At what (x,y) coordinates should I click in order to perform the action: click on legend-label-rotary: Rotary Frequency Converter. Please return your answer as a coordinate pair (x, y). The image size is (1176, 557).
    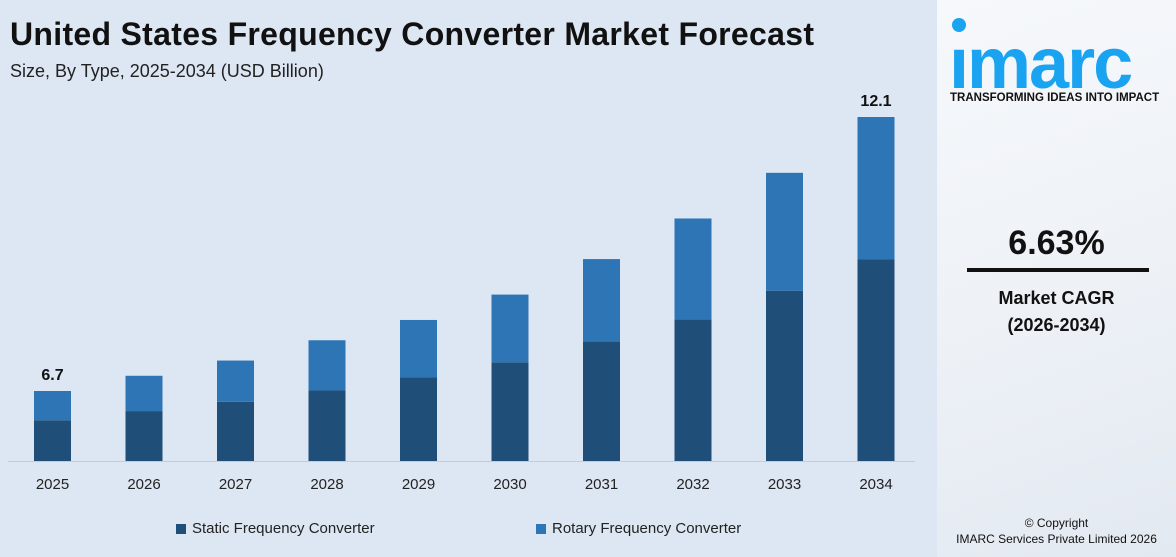
    Looking at the image, I should click on (647, 528).